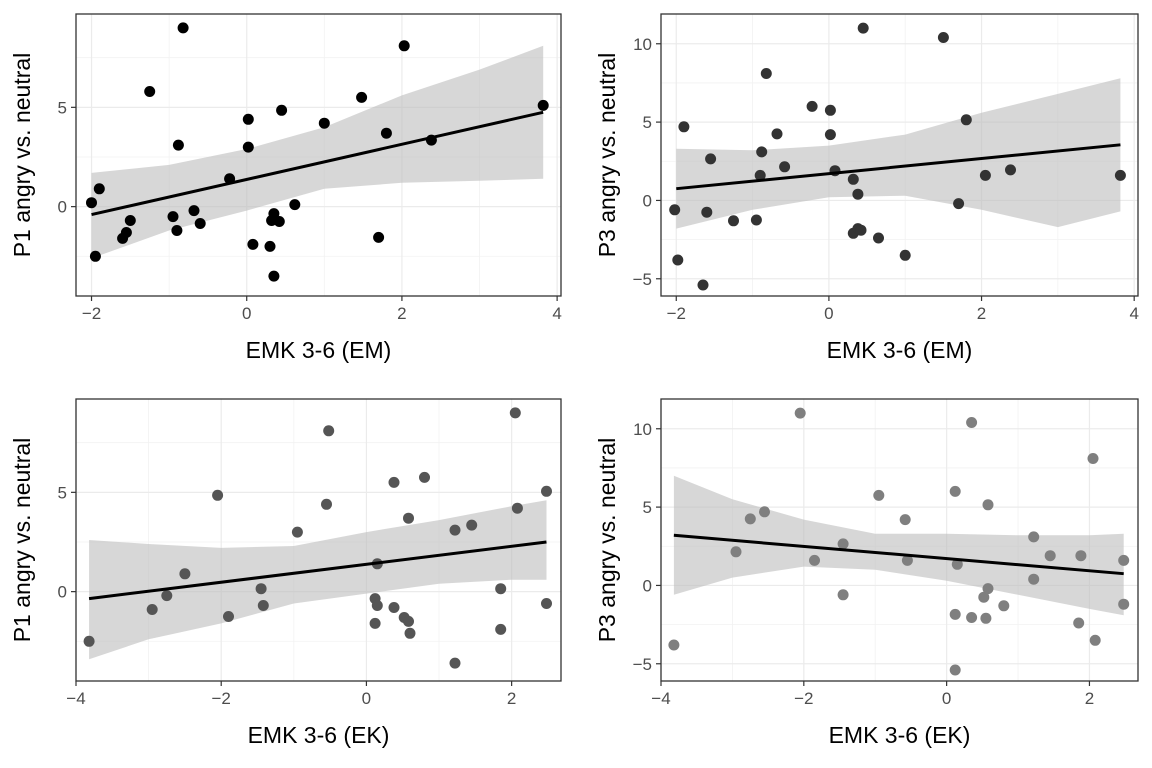 This screenshot has height=768, width=1152. What do you see at coordinates (660, 698) in the screenshot?
I see `x-tick-label: −4` at bounding box center [660, 698].